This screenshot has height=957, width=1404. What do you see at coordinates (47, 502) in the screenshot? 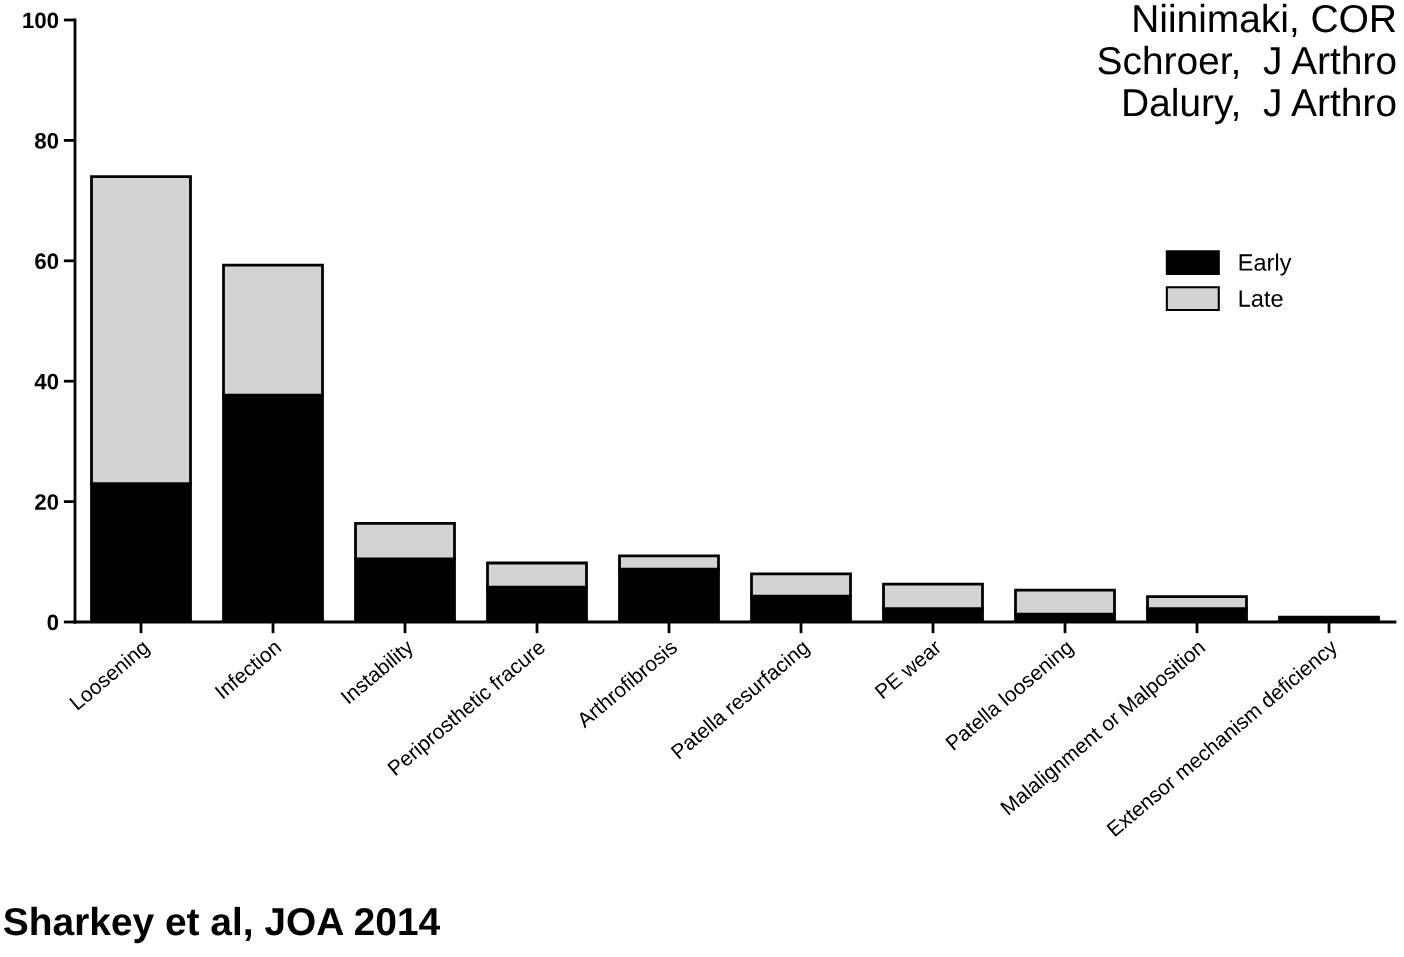
I see `y-tick-label: 20` at bounding box center [47, 502].